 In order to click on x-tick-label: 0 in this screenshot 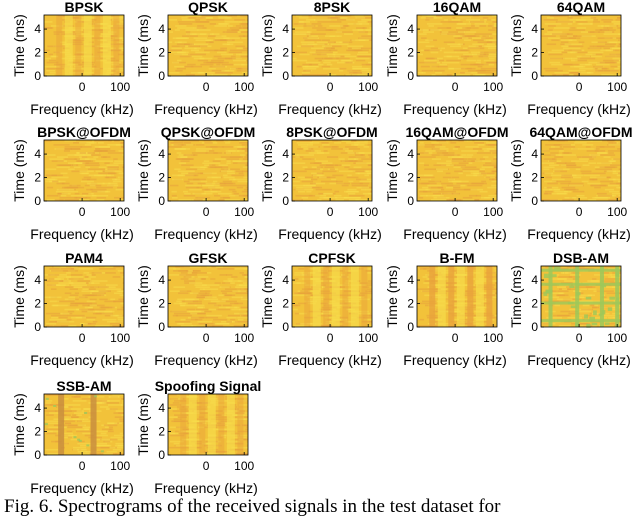, I will do `click(455, 212)`.